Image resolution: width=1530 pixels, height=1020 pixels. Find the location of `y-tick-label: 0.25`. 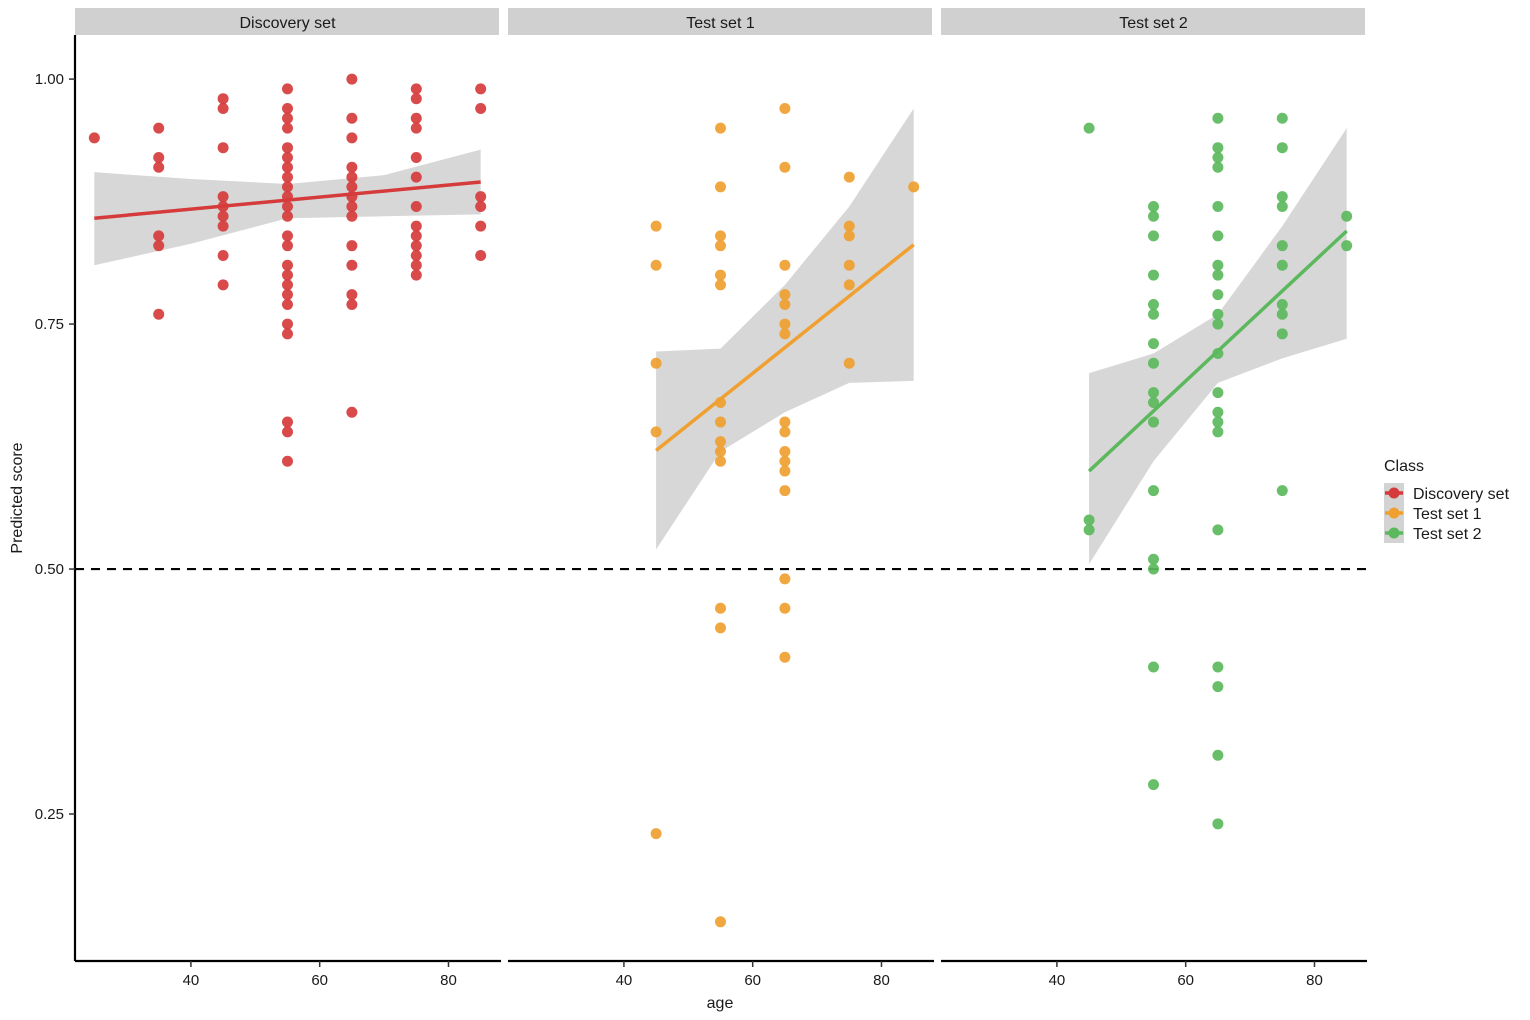

y-tick-label: 0.25 is located at coordinates (49, 814).